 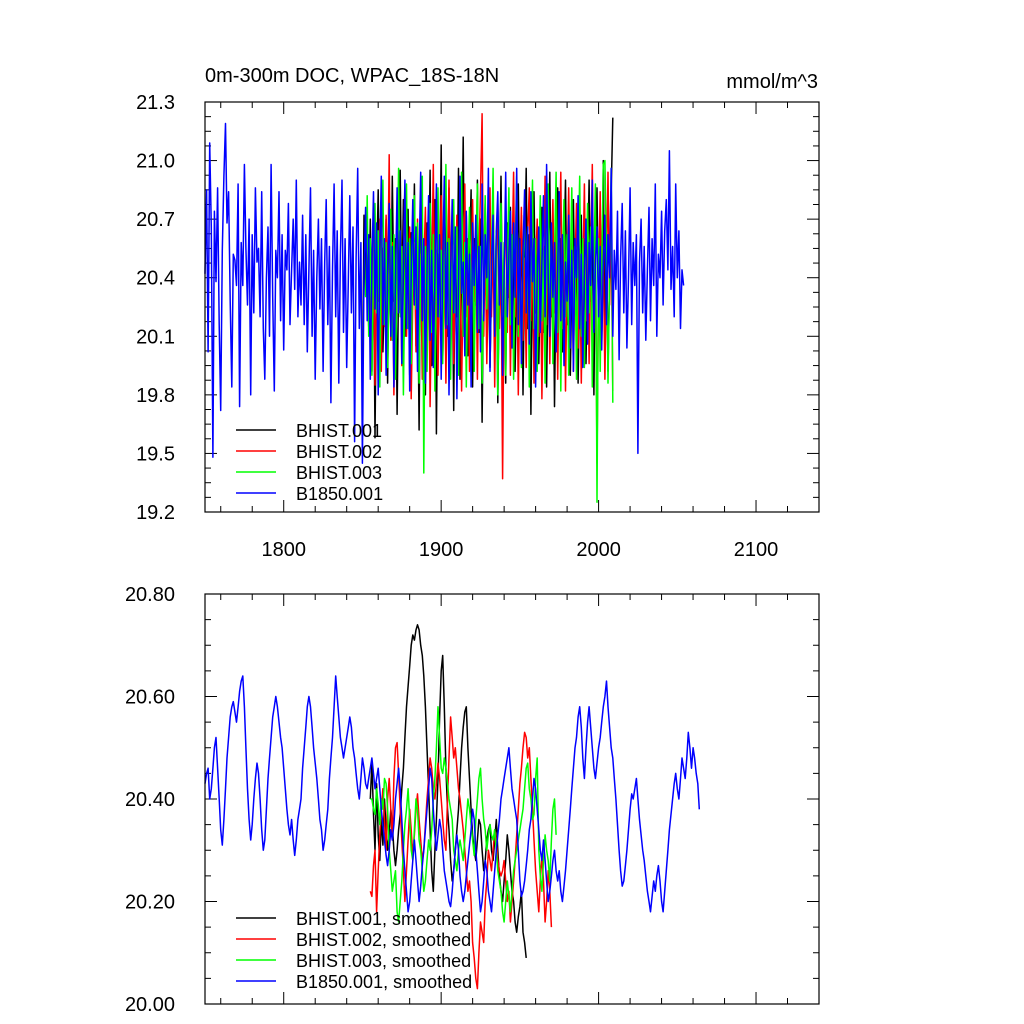 What do you see at coordinates (339, 473) in the screenshot?
I see `top-legend-label: BHIST.003` at bounding box center [339, 473].